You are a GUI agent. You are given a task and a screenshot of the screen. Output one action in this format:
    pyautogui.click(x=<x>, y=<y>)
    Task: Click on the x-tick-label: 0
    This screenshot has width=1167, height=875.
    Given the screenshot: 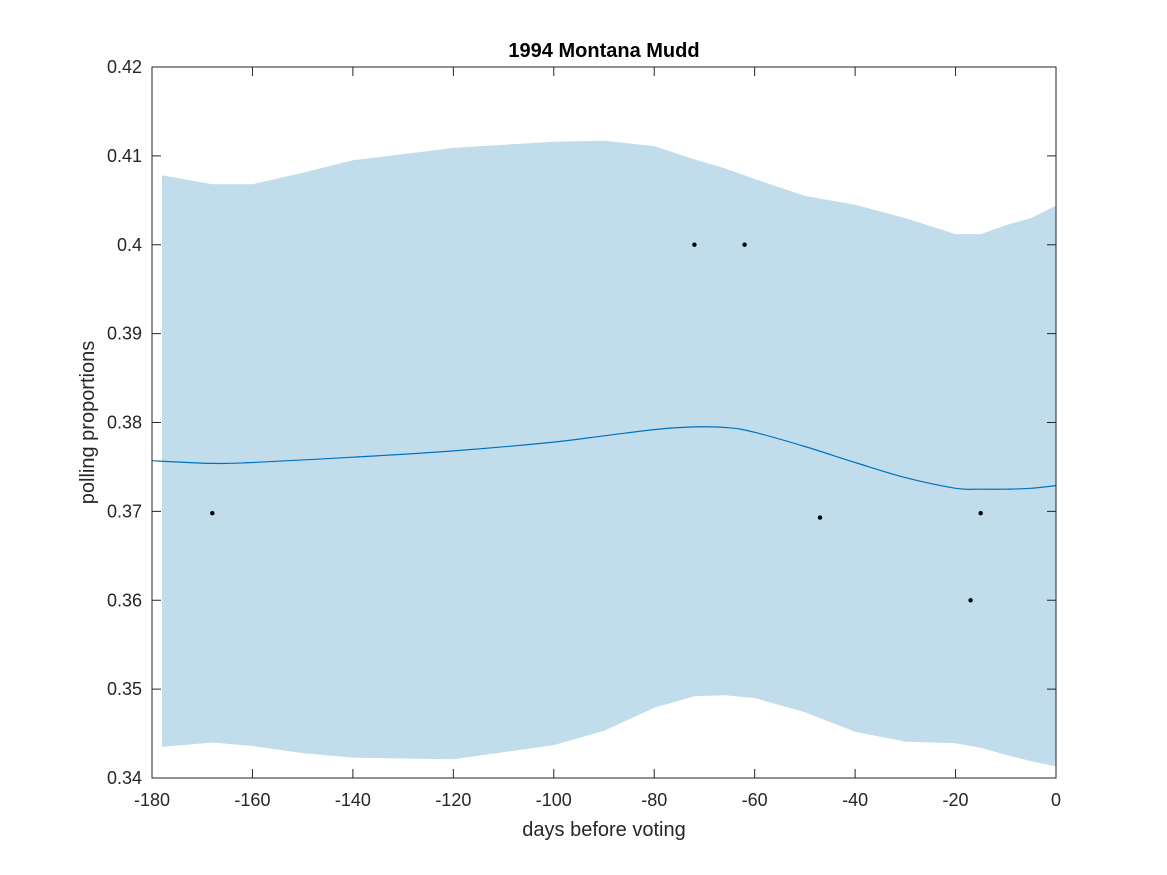 What is the action you would take?
    pyautogui.click(x=1056, y=800)
    